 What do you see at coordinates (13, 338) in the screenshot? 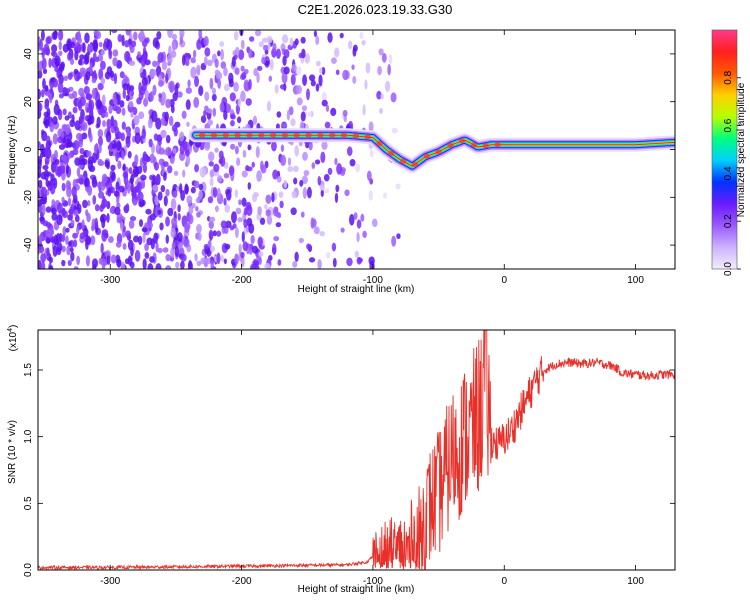
I see `snr-multiplier: (x104)` at bounding box center [13, 338].